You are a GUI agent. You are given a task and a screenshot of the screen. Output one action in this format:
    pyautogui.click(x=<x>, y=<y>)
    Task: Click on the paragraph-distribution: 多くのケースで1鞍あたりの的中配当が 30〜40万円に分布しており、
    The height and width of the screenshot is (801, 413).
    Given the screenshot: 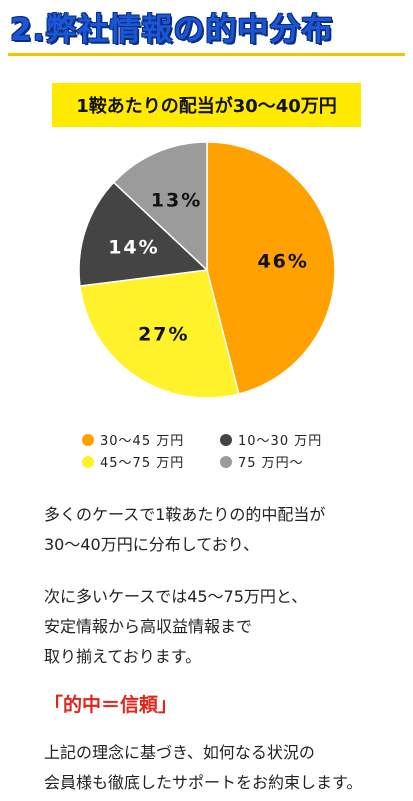 What is the action you would take?
    pyautogui.click(x=184, y=530)
    